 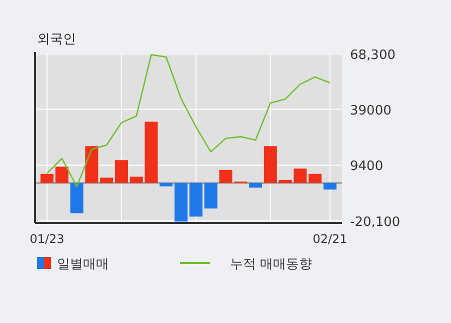 I want to click on y-tick-label: 68,300, so click(x=373, y=55).